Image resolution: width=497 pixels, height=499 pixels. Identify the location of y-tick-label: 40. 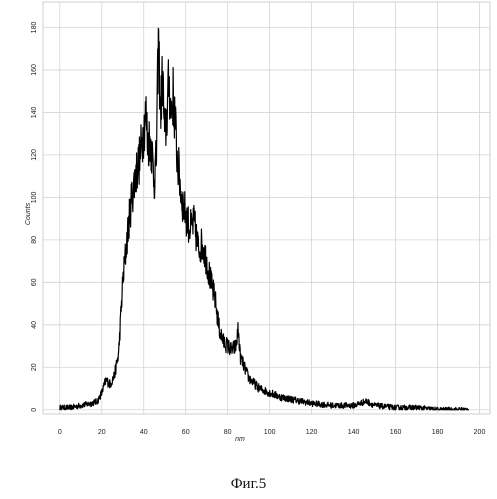
(34, 325).